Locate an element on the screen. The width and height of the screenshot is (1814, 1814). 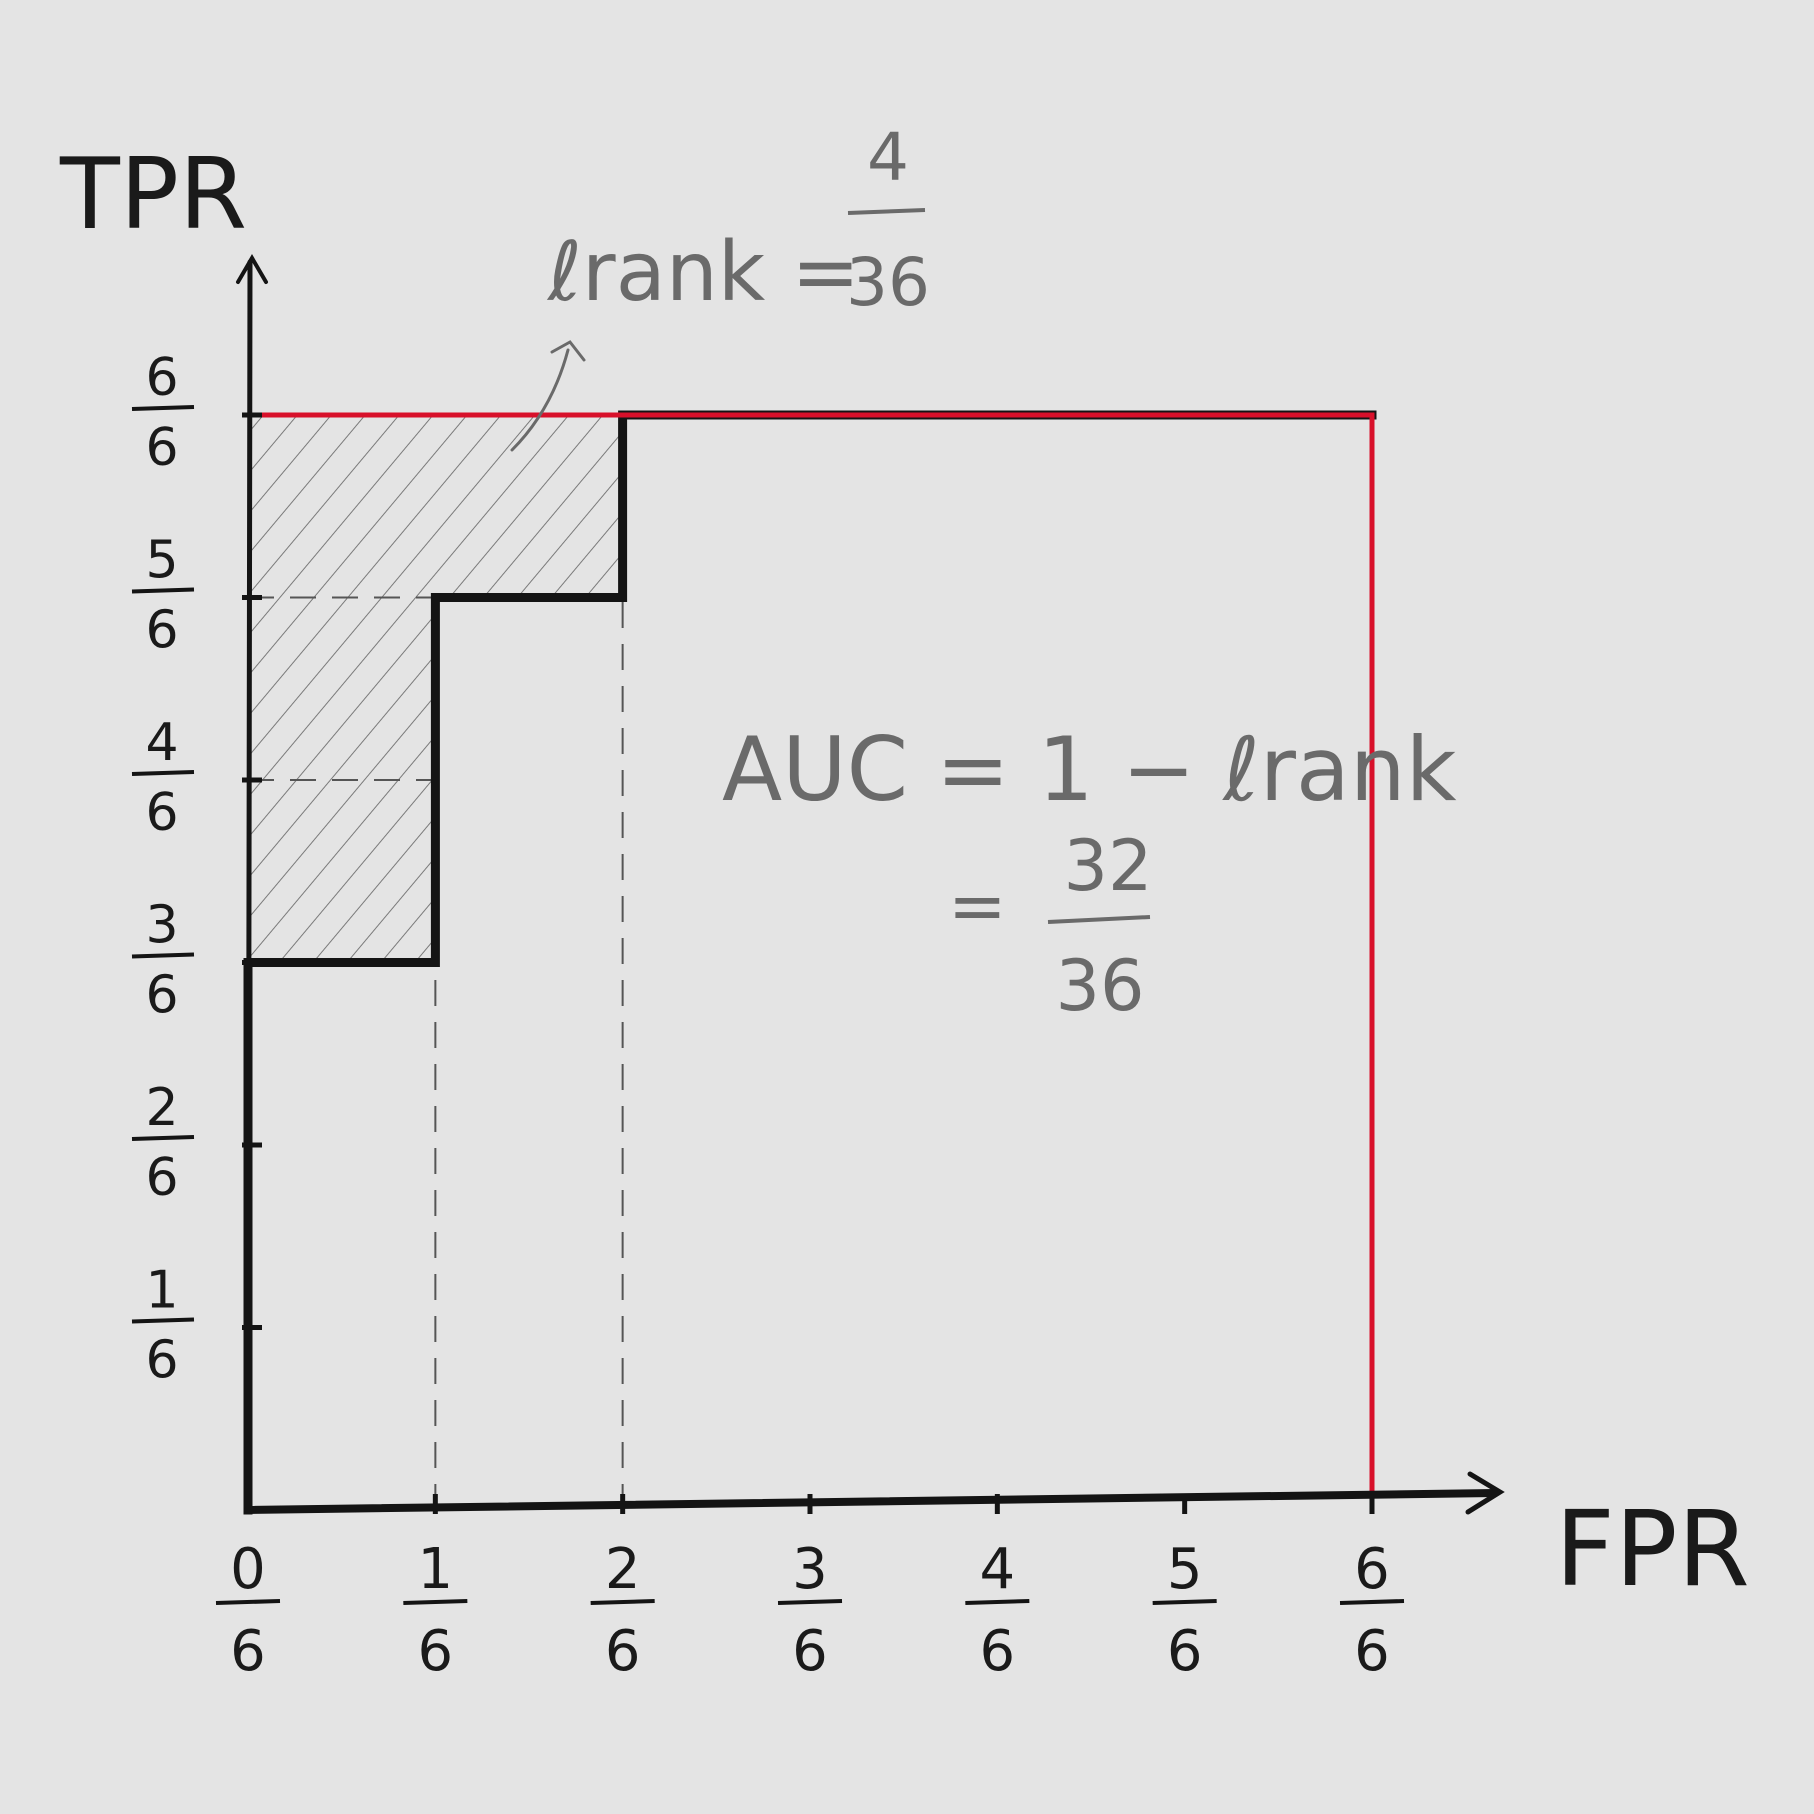
auc-denominator: 36 is located at coordinates (1099, 986).